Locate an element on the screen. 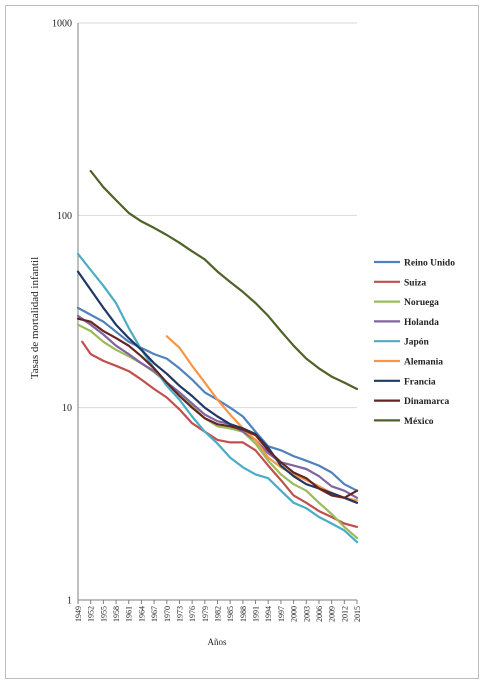  y-tick-labels: 1 10 100 1000 is located at coordinates (62, 313).